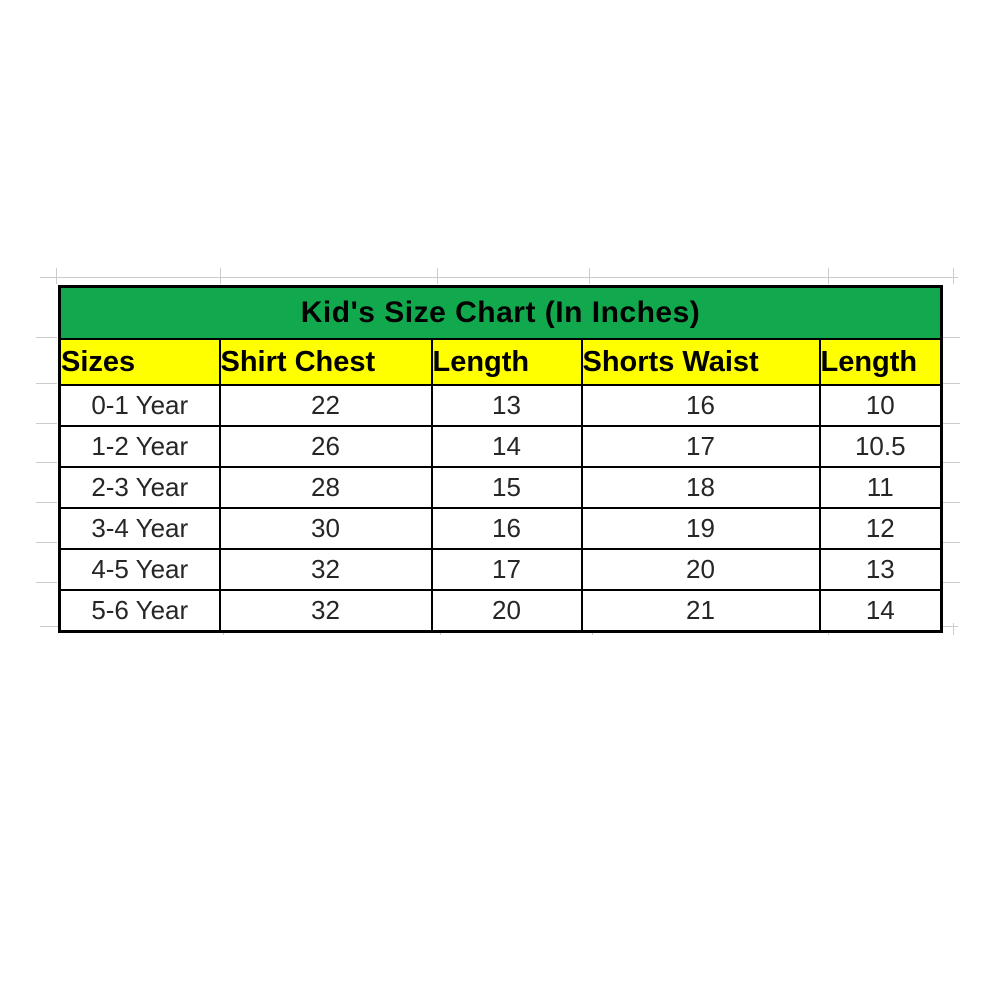 The width and height of the screenshot is (1000, 1000). I want to click on size-cell: 1-2 Year, so click(139, 446).